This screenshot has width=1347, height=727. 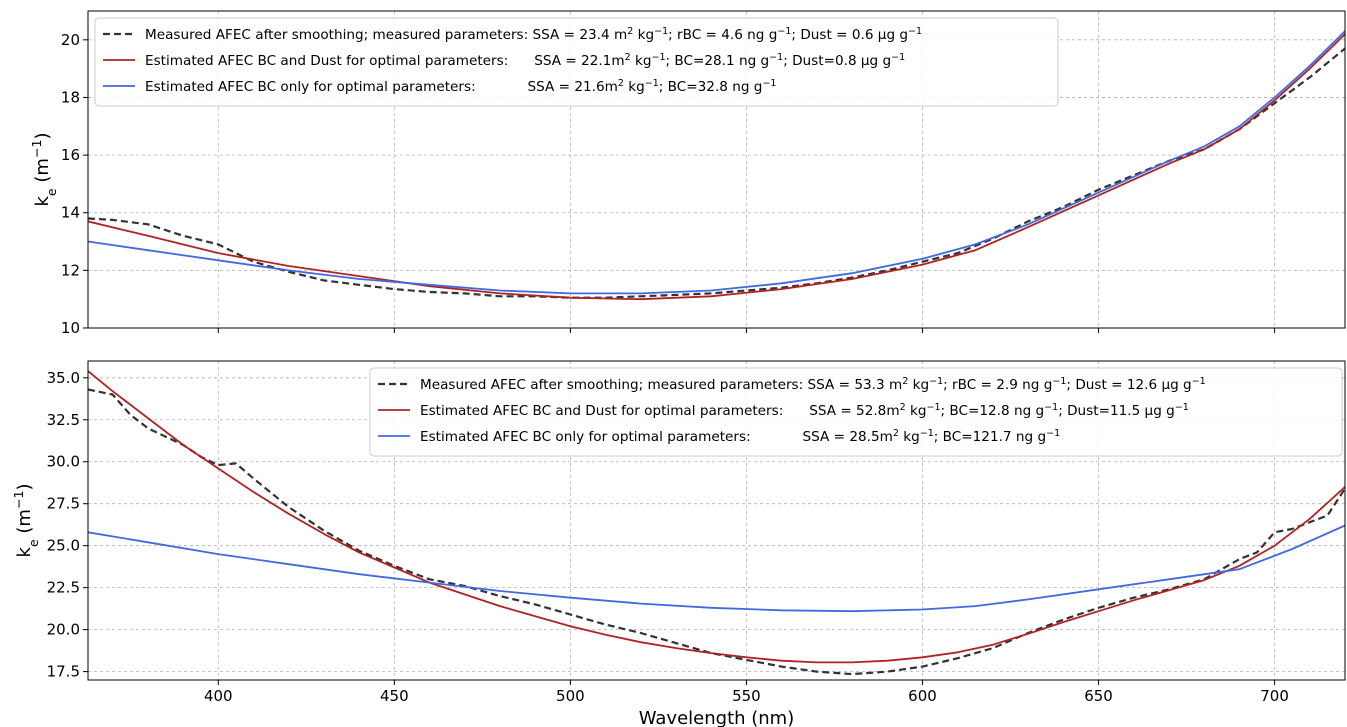 What do you see at coordinates (70, 155) in the screenshot?
I see `y-tick-label: 16` at bounding box center [70, 155].